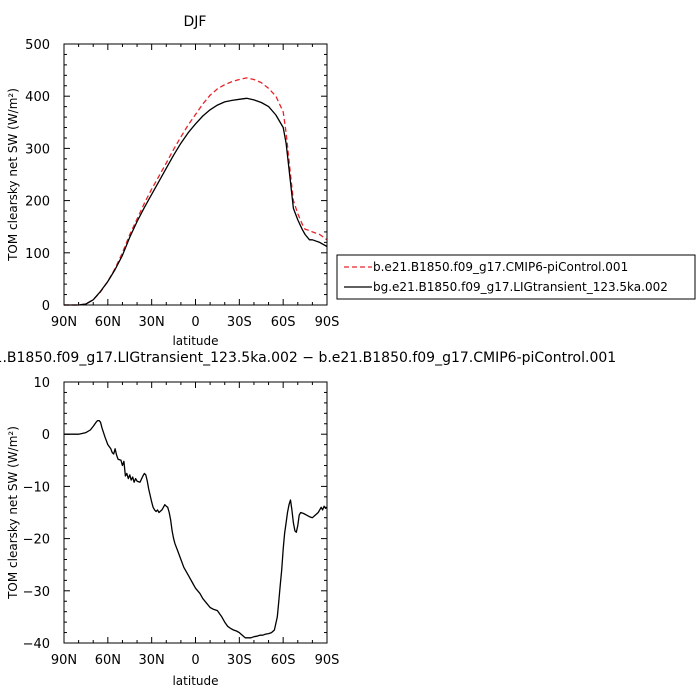  Describe the element at coordinates (283, 322) in the screenshot. I see `top-xtick-label: 60S` at that location.